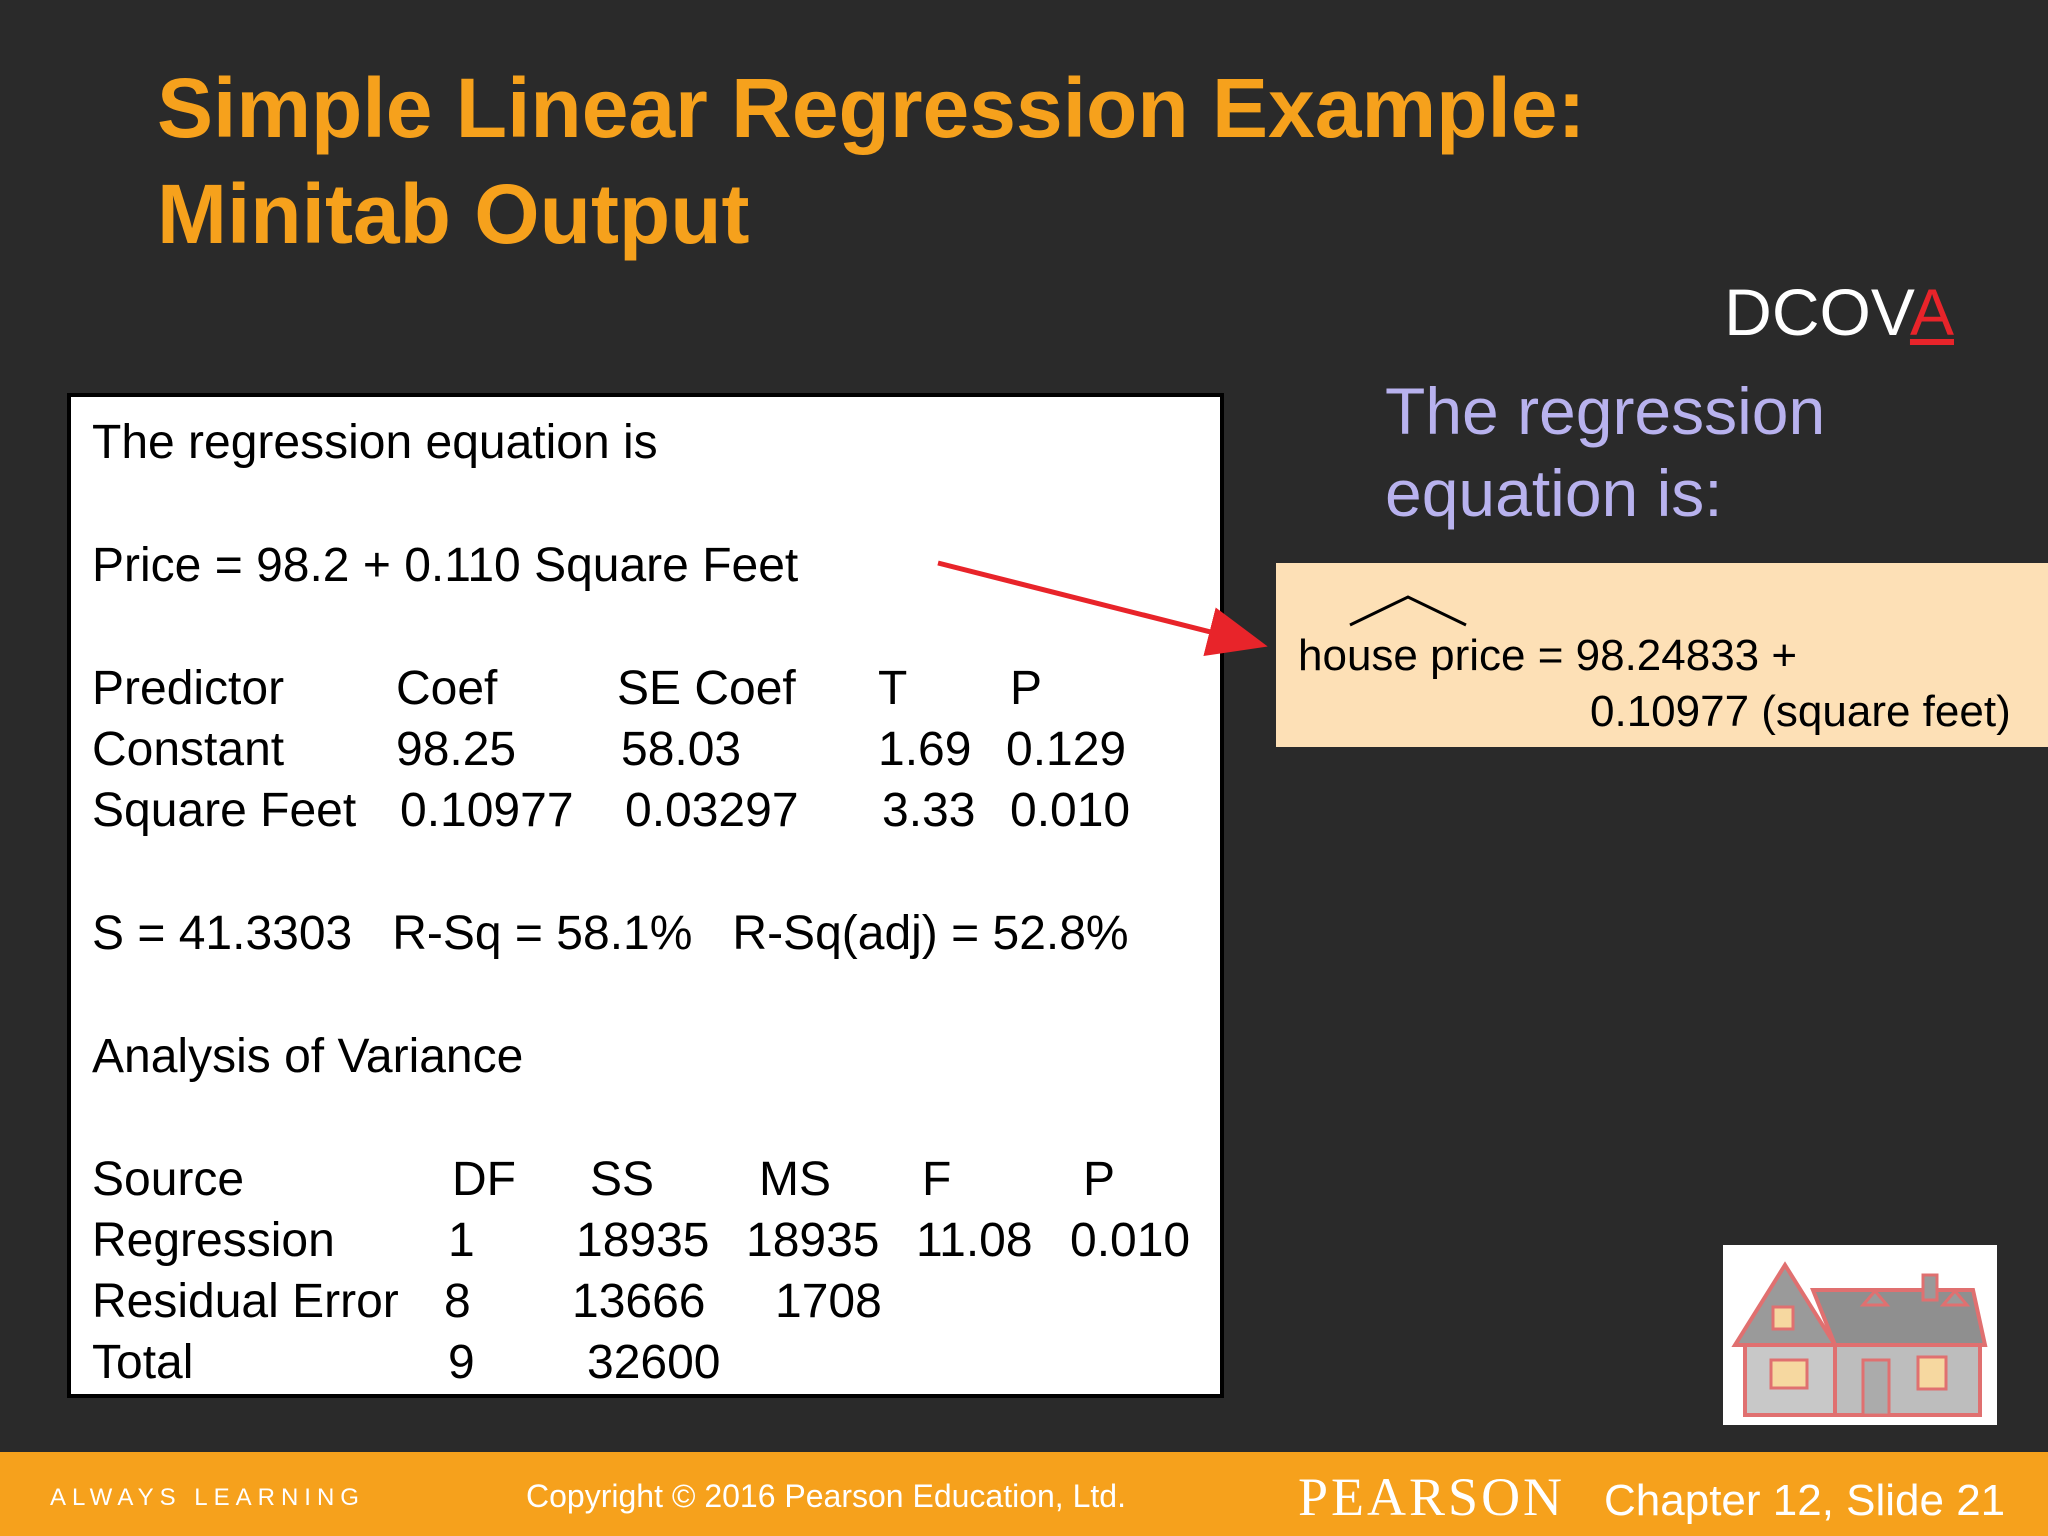  Describe the element at coordinates (654, 1362) in the screenshot. I see `anova-row-total-ss: 32600` at that location.